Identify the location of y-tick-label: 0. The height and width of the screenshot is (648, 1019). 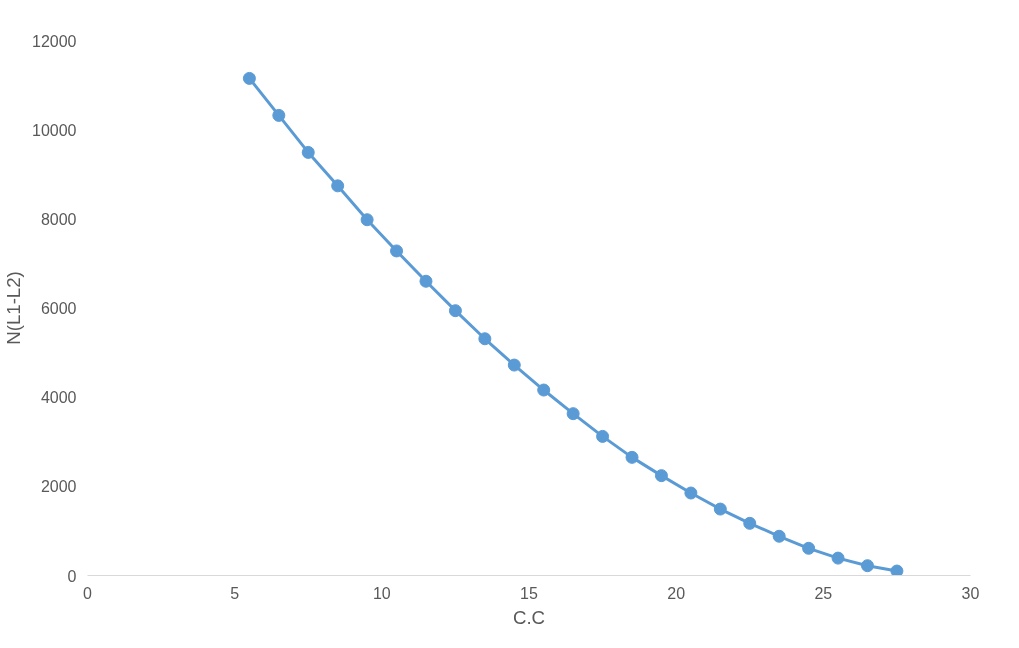
(72, 576).